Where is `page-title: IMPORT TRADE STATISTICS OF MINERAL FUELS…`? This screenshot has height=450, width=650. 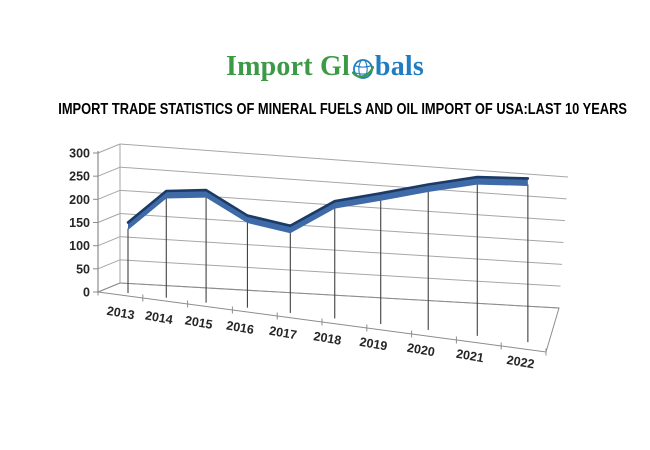 page-title: IMPORT TRADE STATISTICS OF MINERAL FUELS… is located at coordinates (342, 109).